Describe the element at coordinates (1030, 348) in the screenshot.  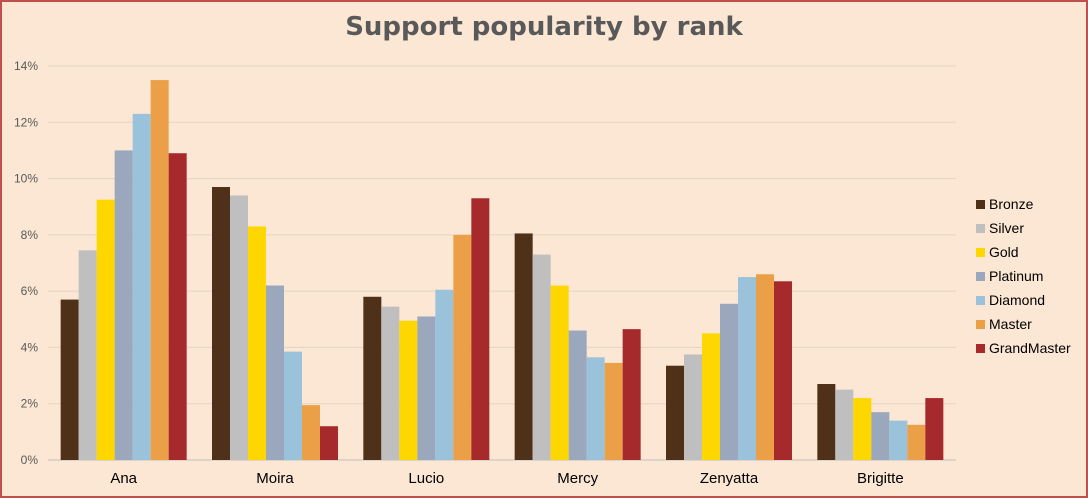
I see `legend-label: GrandMaster` at that location.